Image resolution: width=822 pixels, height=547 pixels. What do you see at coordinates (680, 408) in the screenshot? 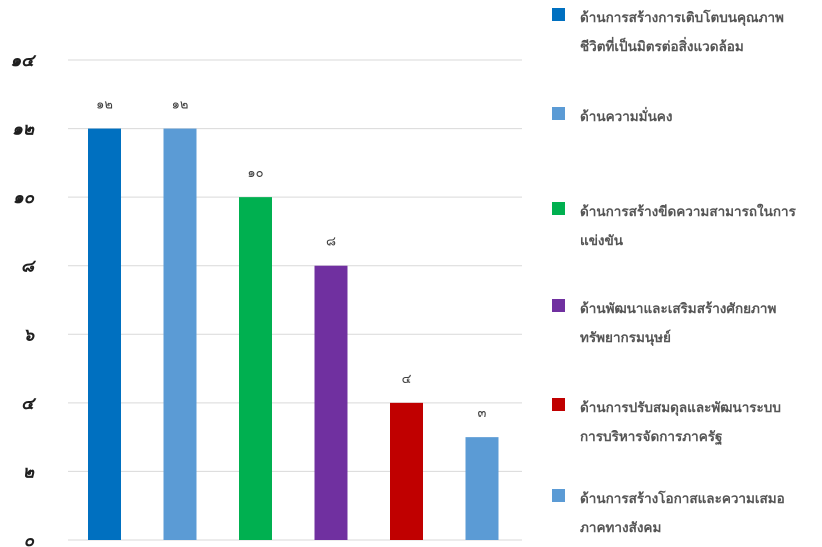
I see `legend-label-5-line1: ด้านการปรับสมดุลและพัฒนาระบบ` at bounding box center [680, 408].